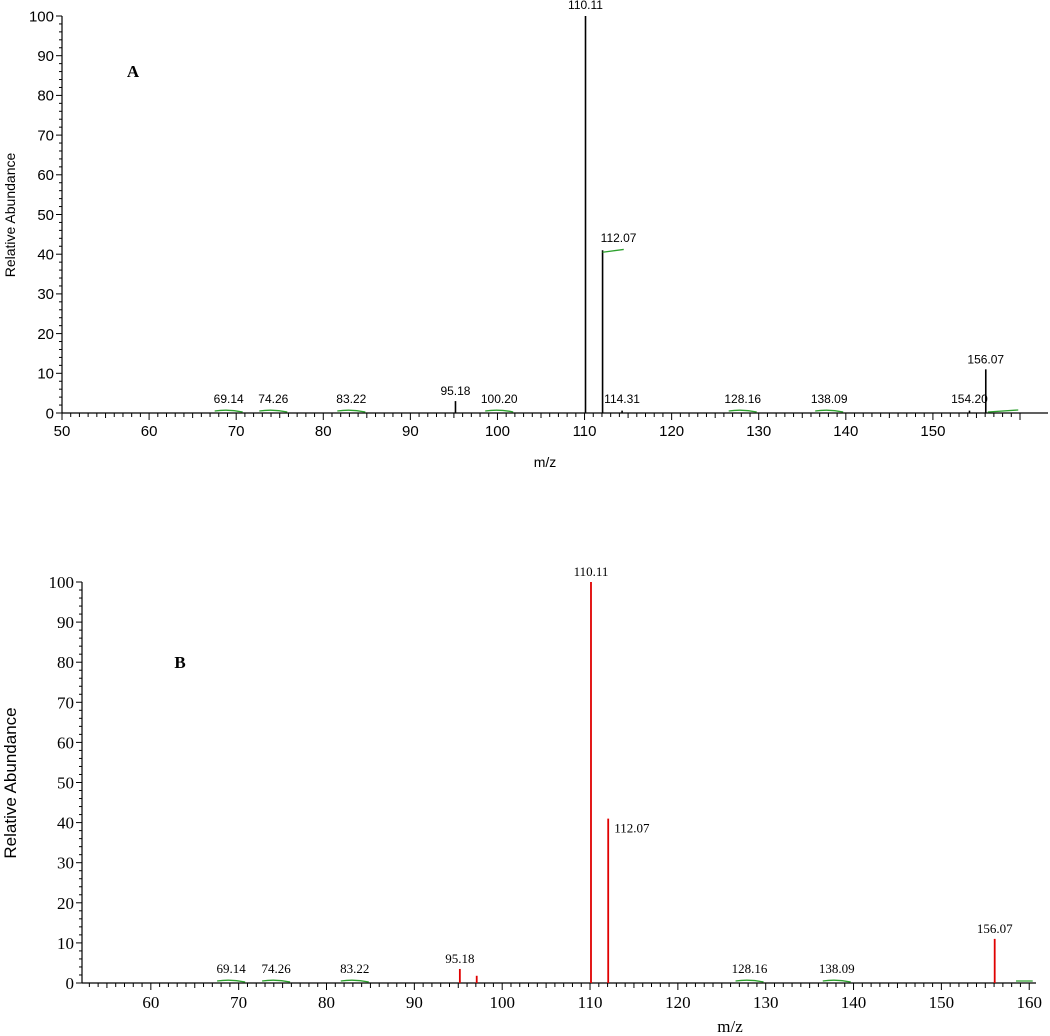  I want to click on x-axis-title-a: m/z, so click(545, 462).